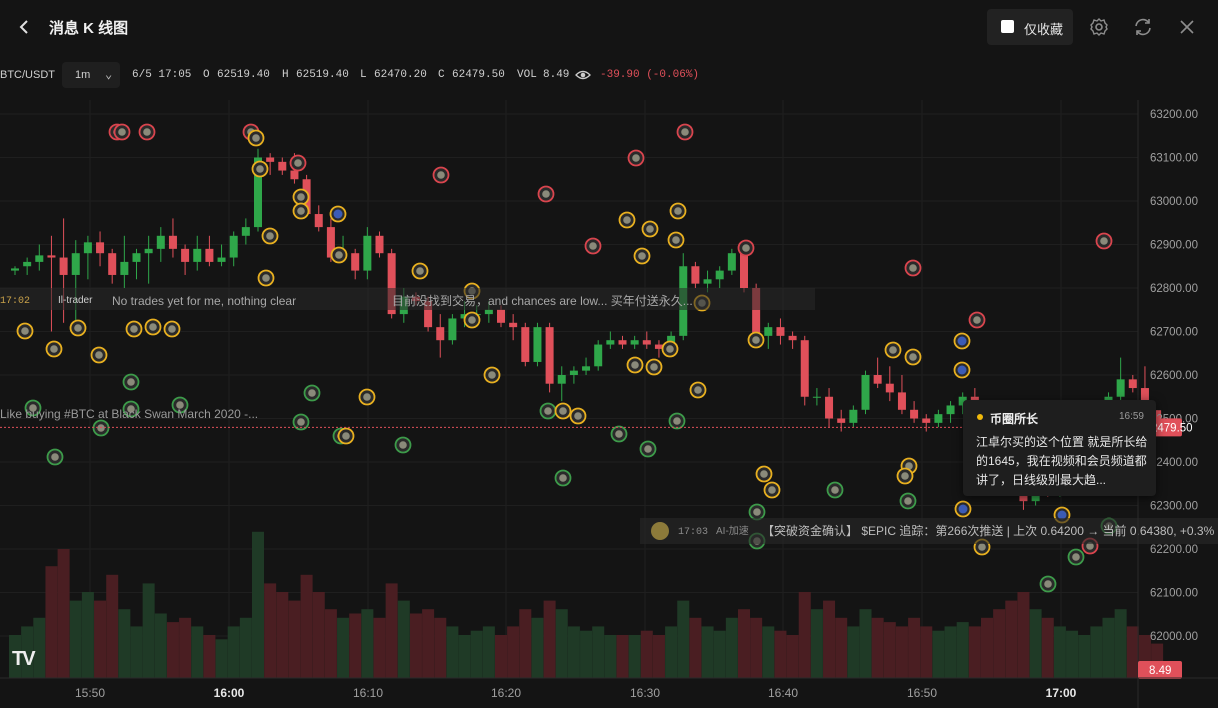 The image size is (1218, 708). Describe the element at coordinates (75, 300) in the screenshot. I see `news-strip-author: Il-trader` at that location.